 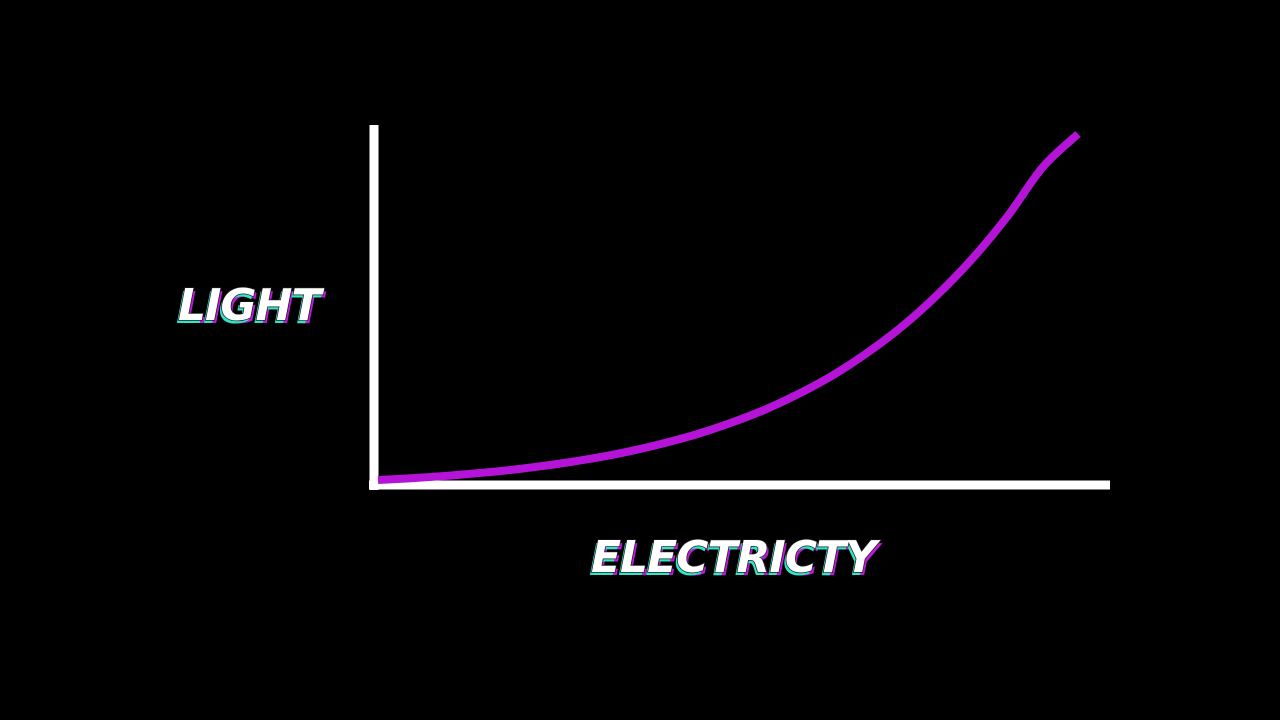 I want to click on y-axis-label-group: LIGHT LIGHT LIGHT, so click(x=251, y=307).